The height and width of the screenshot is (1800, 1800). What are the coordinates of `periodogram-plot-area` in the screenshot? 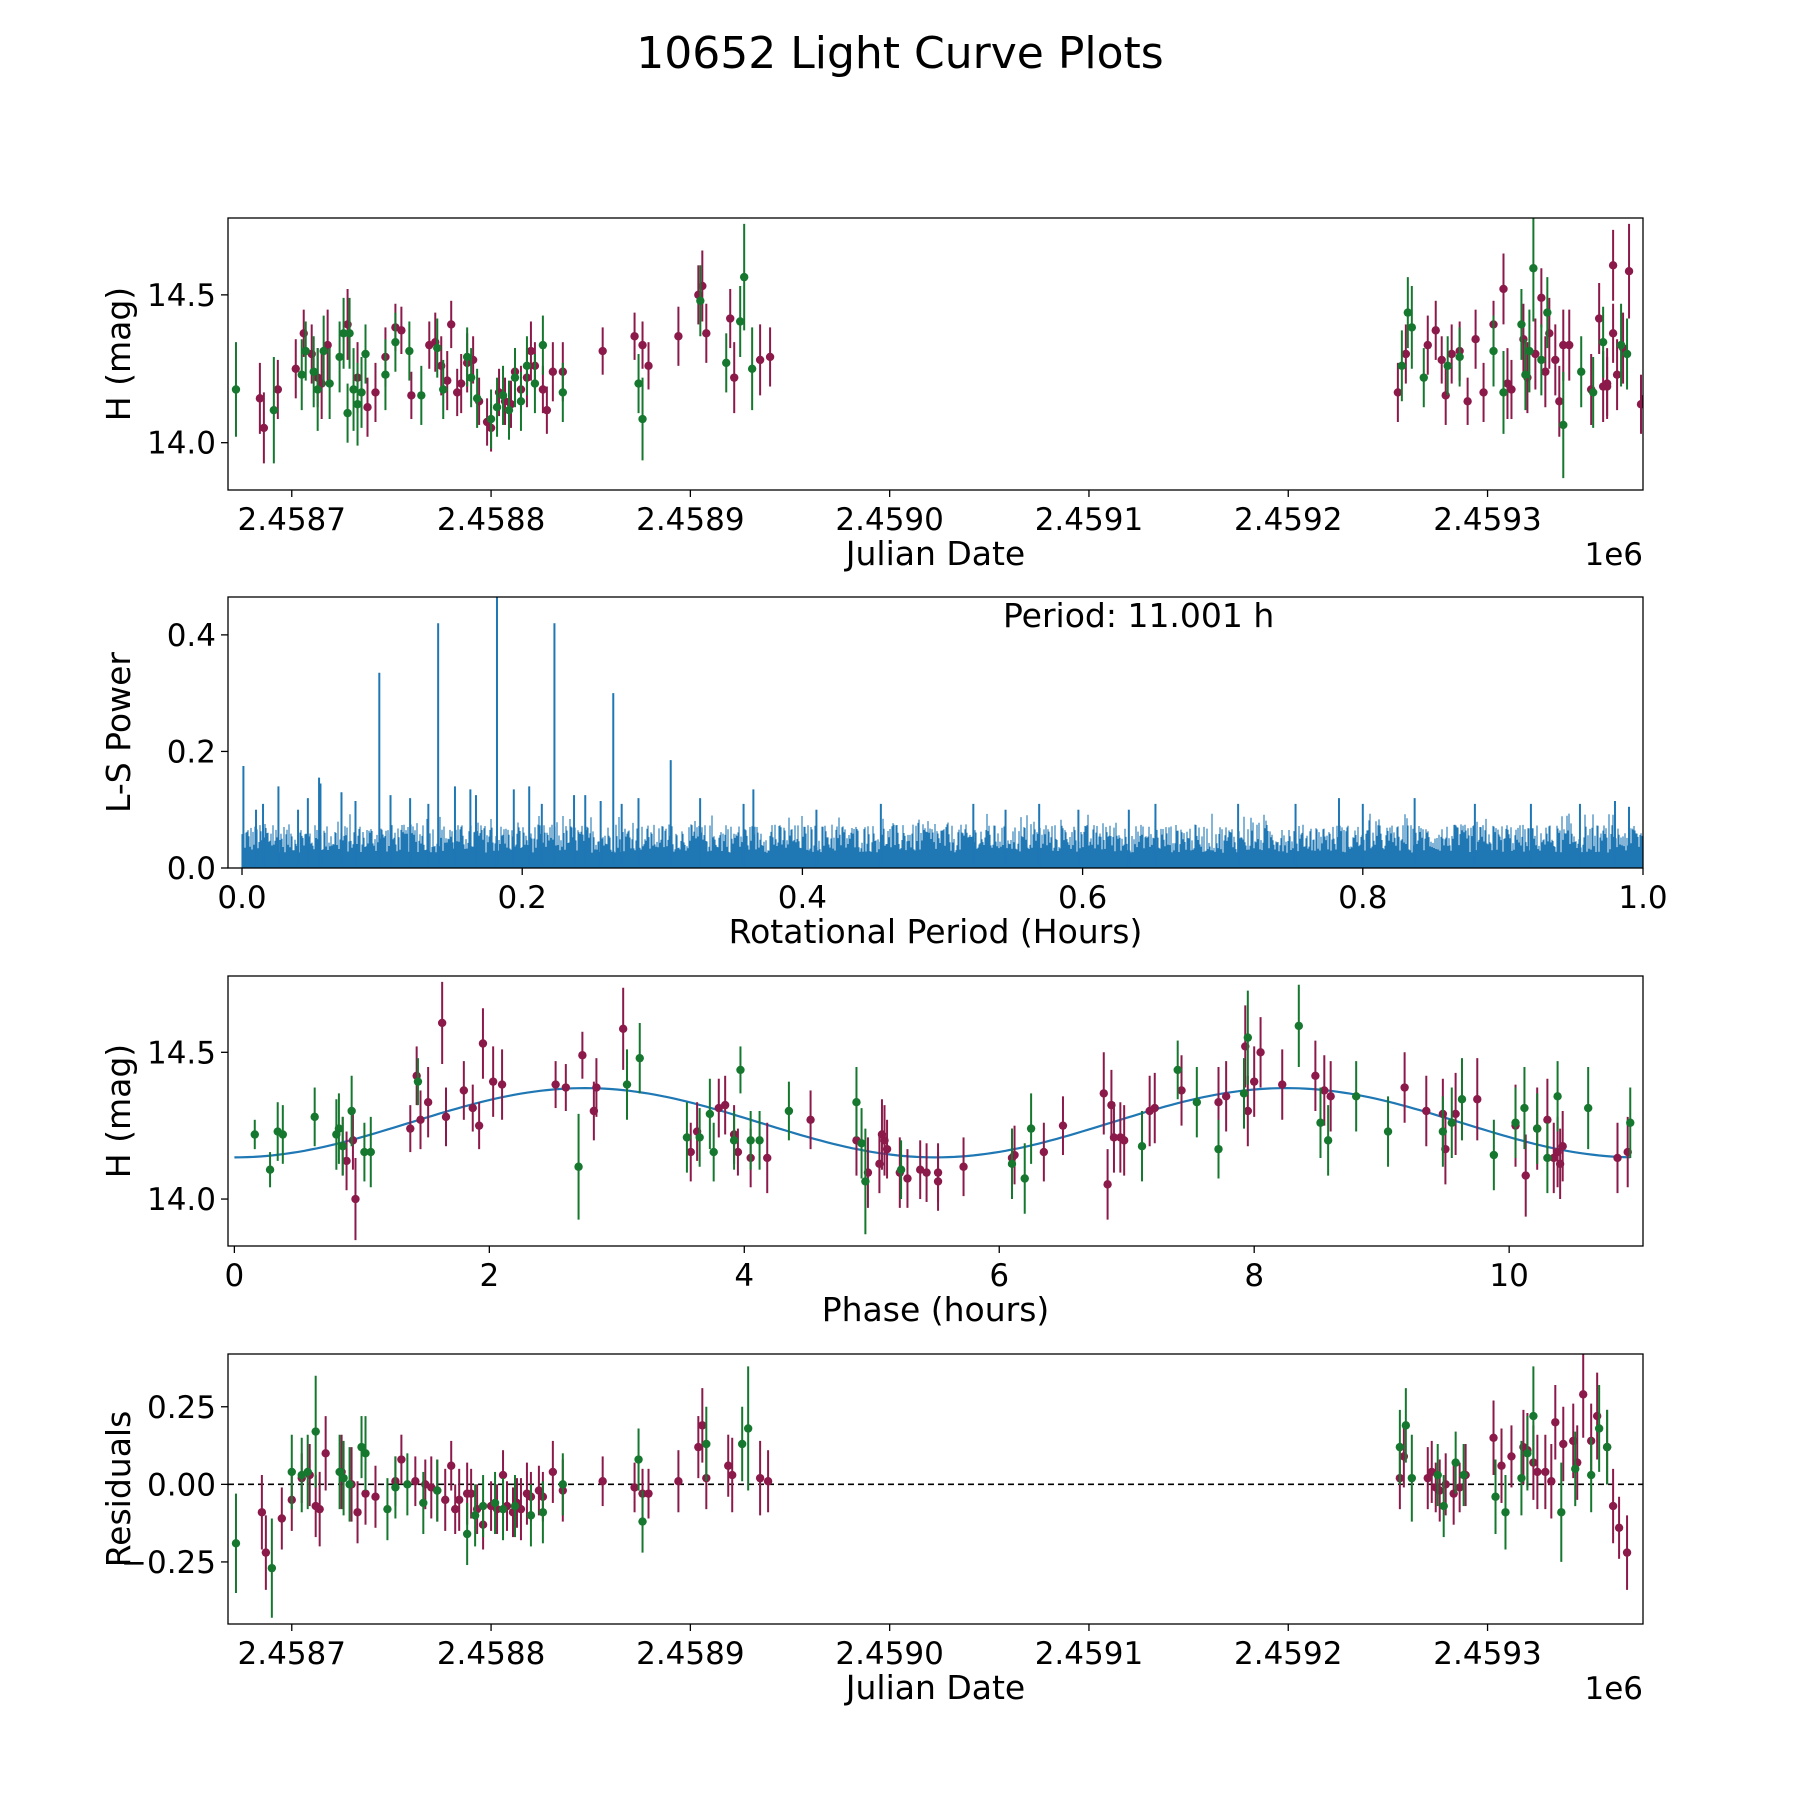 It's located at (942, 732).